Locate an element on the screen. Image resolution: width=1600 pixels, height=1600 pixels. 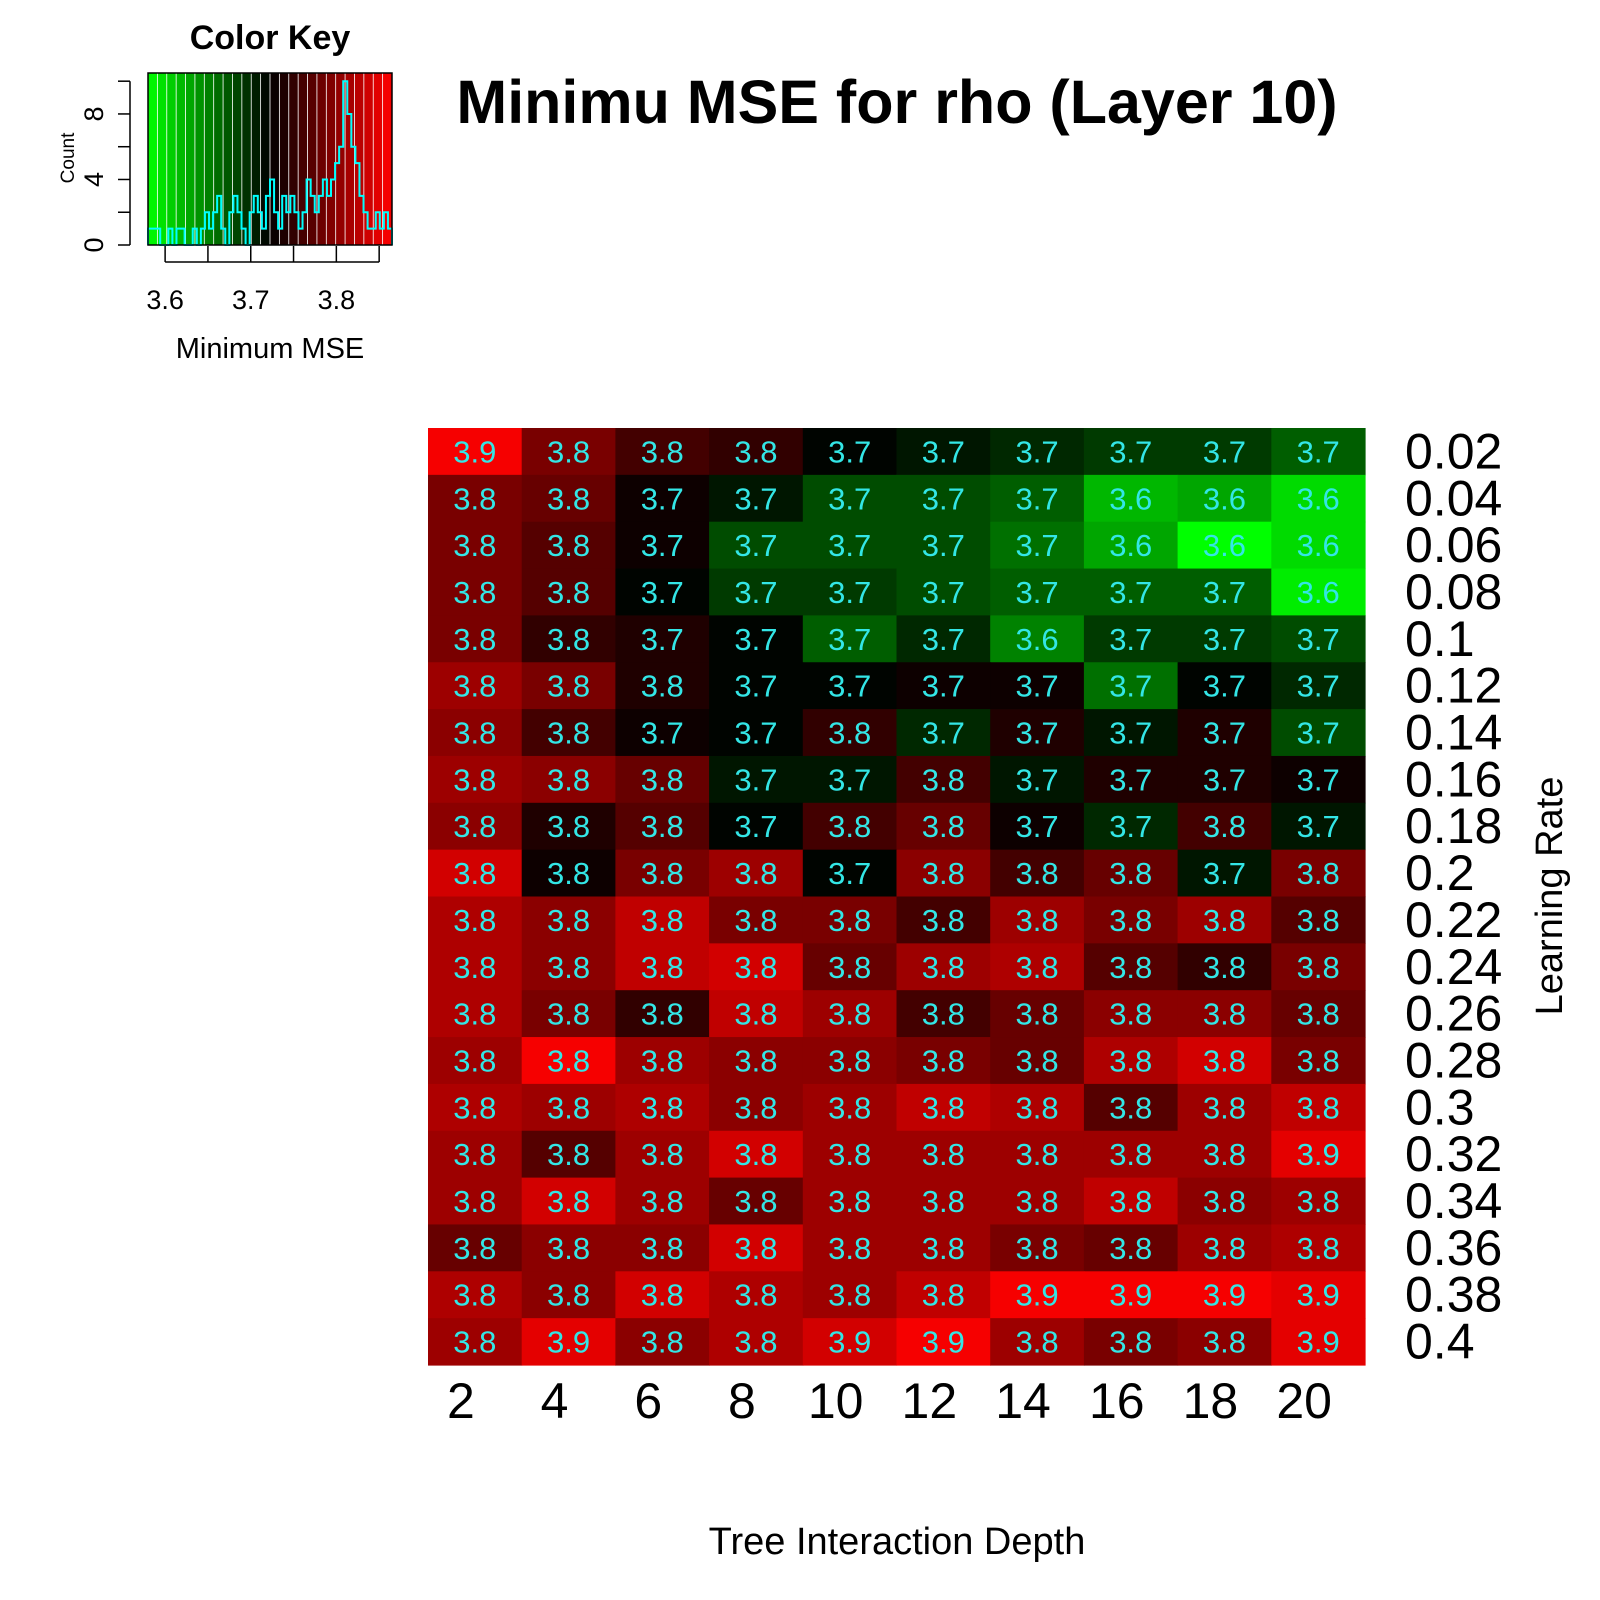
y-tick-label: 0.4 is located at coordinates (1440, 1342).